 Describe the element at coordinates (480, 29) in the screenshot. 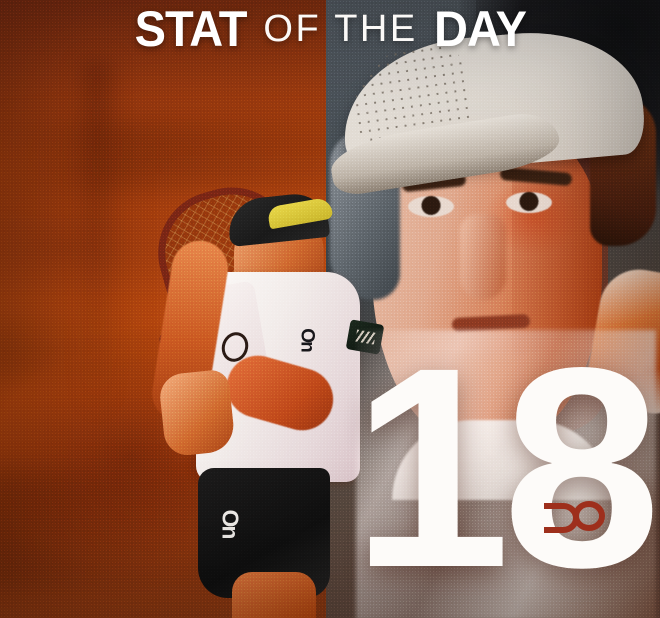

I see `headline-word-day: DAY` at that location.